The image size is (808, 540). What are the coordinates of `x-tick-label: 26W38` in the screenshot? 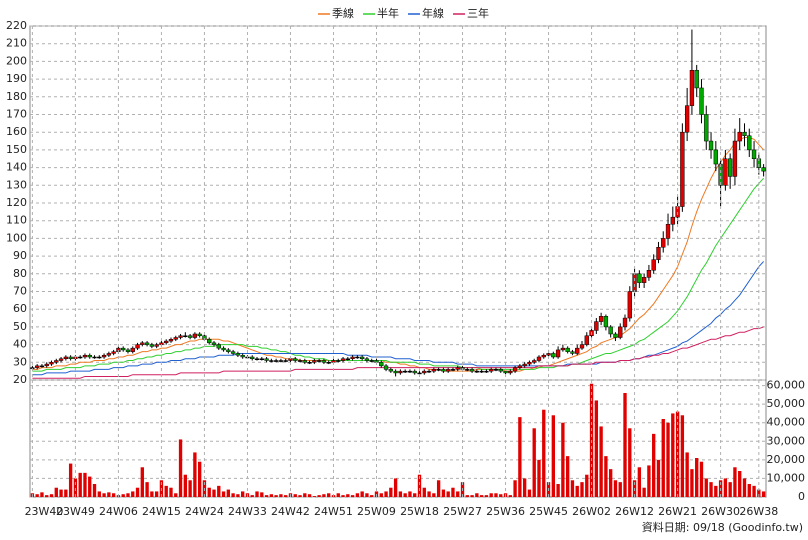 It's located at (758, 511).